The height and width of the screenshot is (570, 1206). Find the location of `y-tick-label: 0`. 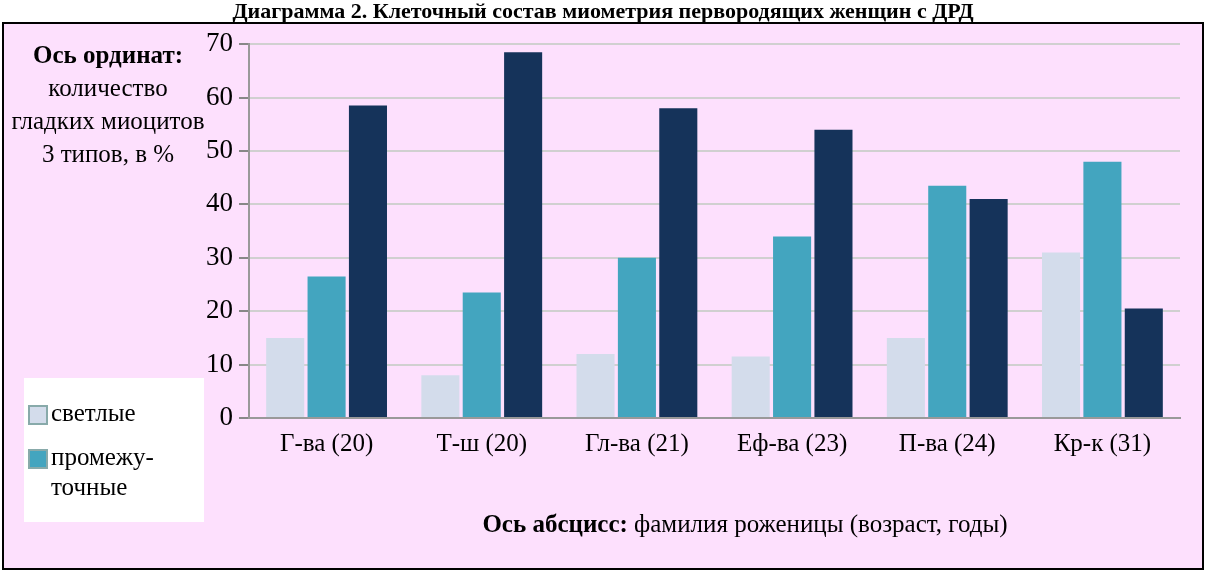

y-tick-label: 0 is located at coordinates (226, 416).